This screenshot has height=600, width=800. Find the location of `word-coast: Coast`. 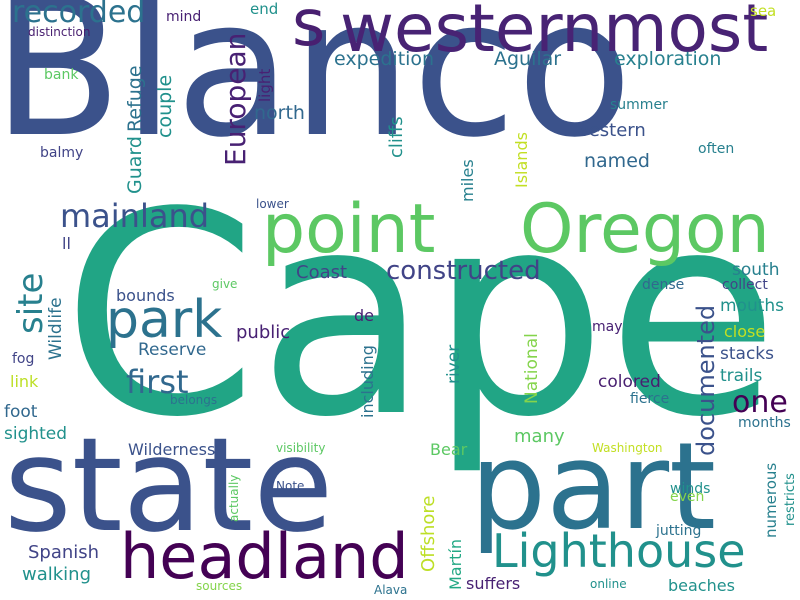

word-coast: Coast is located at coordinates (322, 272).